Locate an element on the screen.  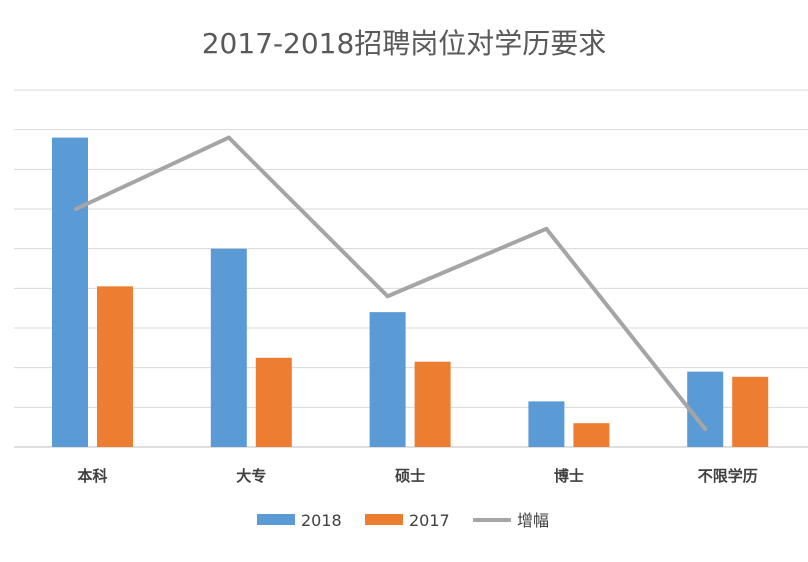
legend-label-2018: 2018 is located at coordinates (321, 520).